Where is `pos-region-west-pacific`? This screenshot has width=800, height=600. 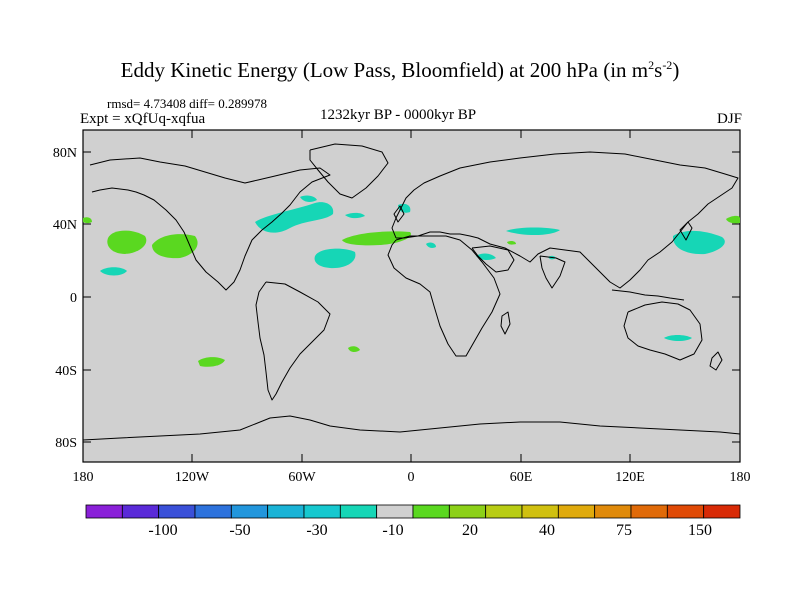
pos-region-west-pacific is located at coordinates (733, 219).